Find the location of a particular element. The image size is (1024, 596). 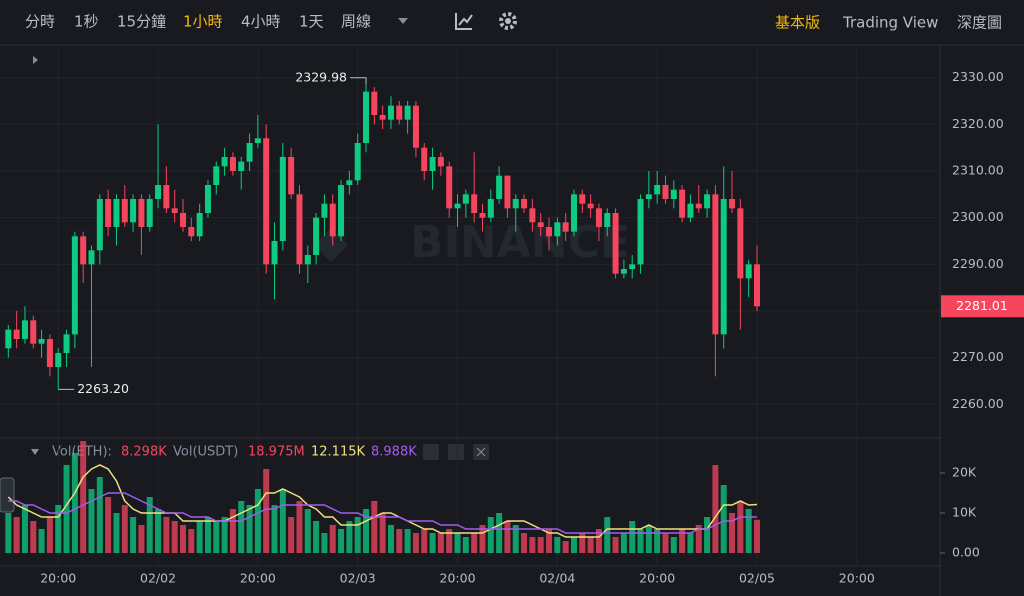

interval-button: 15分鐘 is located at coordinates (141, 22).